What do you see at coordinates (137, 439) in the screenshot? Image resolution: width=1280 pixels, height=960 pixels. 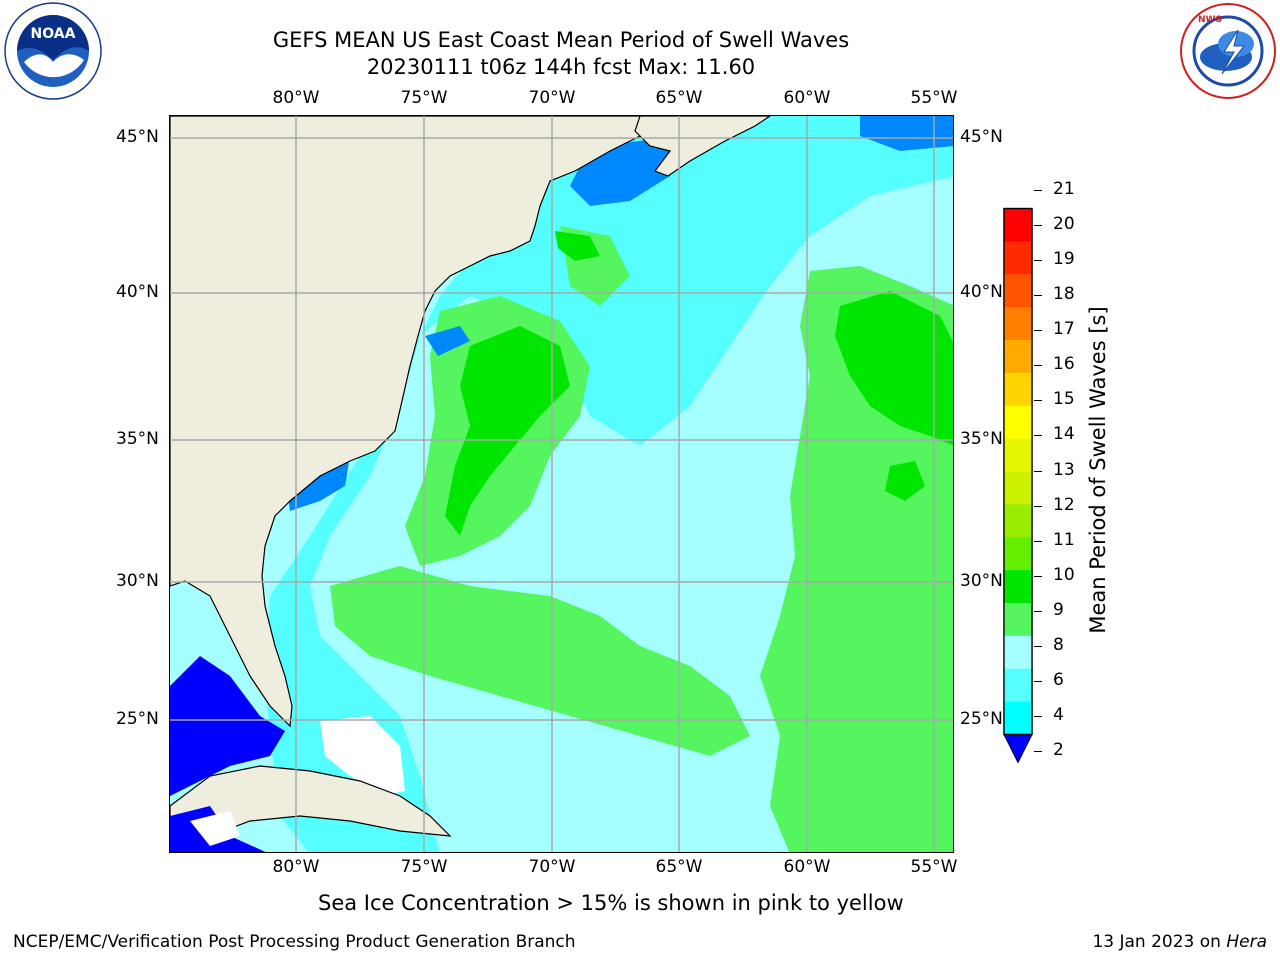 I see `lat-label-left: 35°N` at bounding box center [137, 439].